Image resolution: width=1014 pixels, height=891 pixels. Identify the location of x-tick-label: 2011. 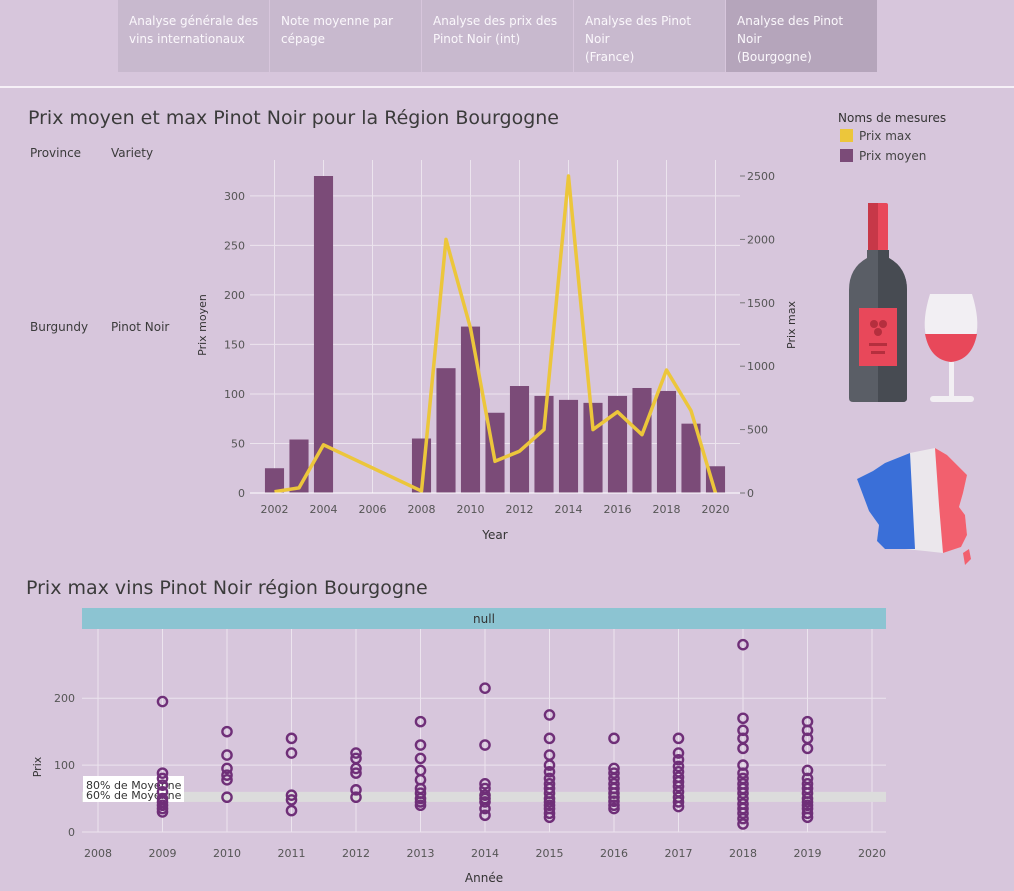
(292, 853).